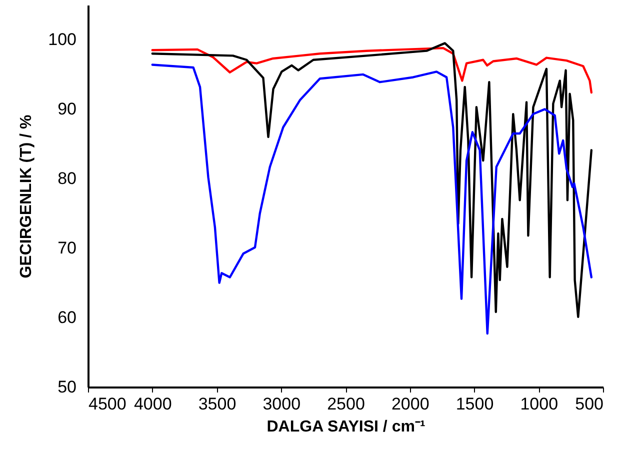 This screenshot has width=623, height=462. What do you see at coordinates (410, 404) in the screenshot?
I see `x-tick-label: 2000` at bounding box center [410, 404].